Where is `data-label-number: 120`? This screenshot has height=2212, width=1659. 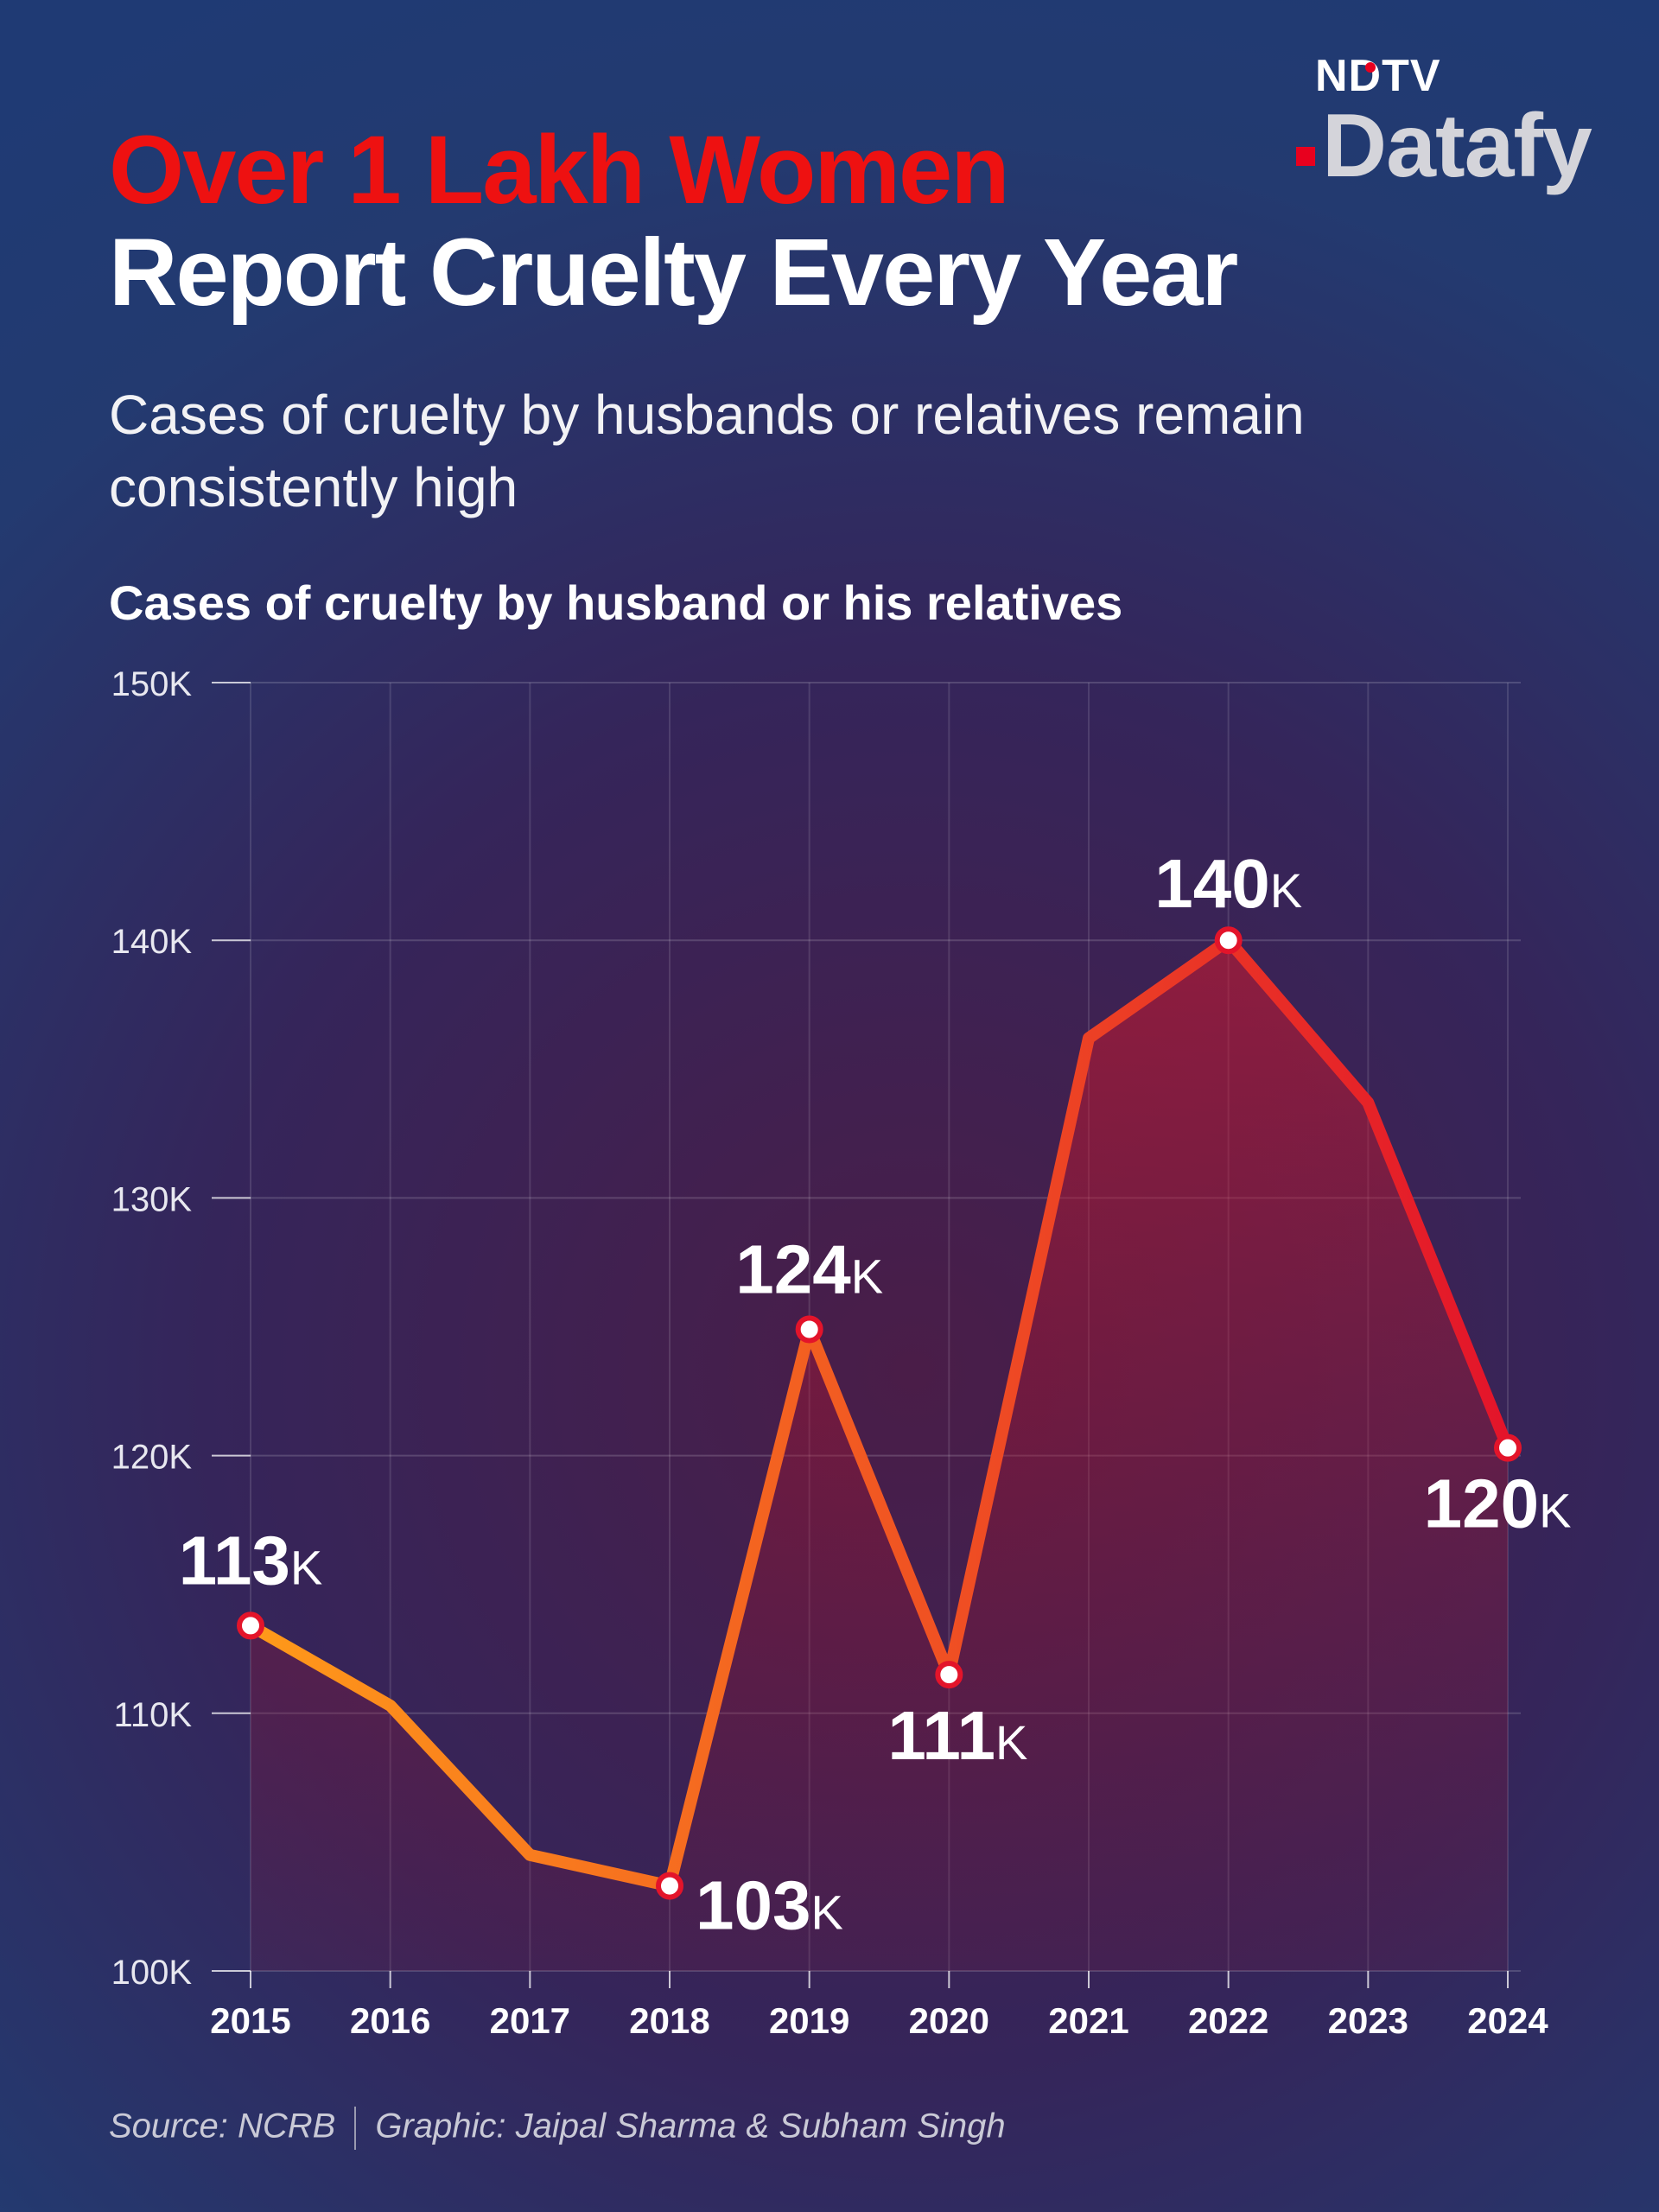
data-label-number: 120 is located at coordinates (1481, 1503).